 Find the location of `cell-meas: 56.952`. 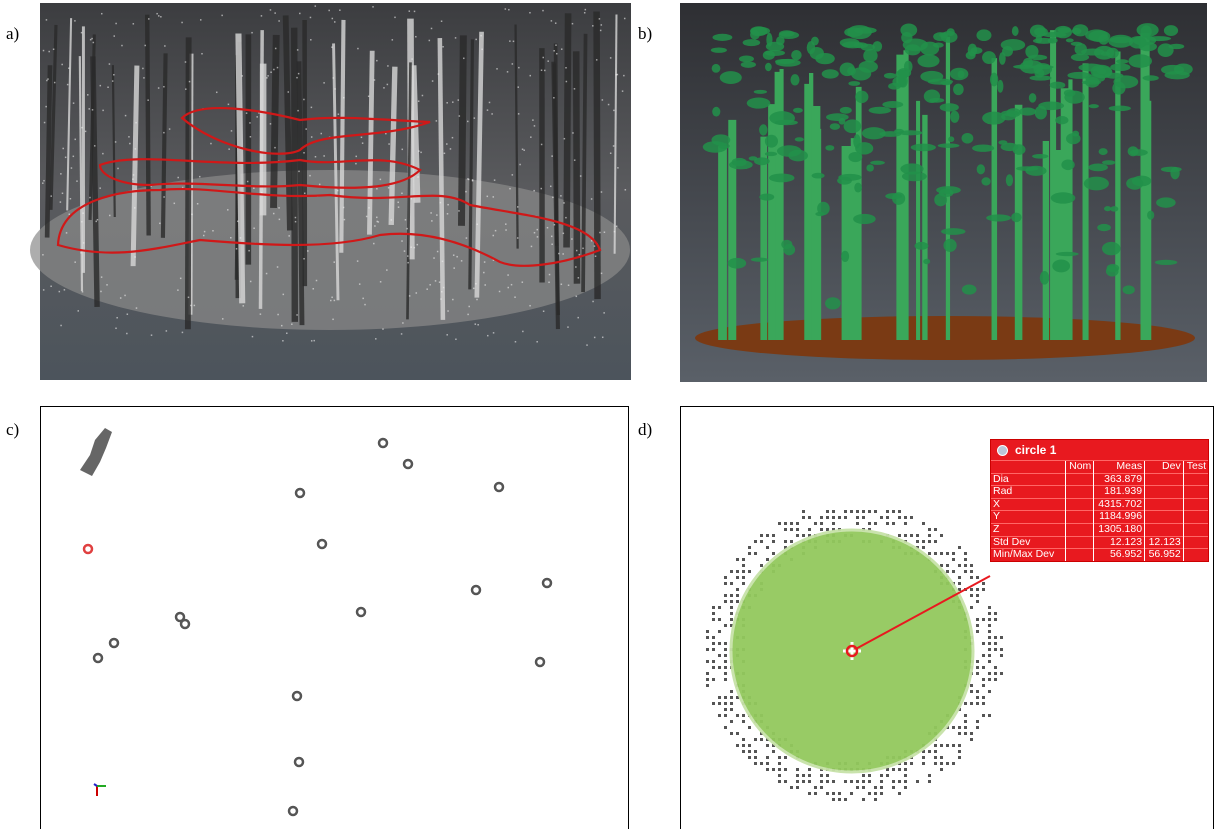

cell-meas: 56.952 is located at coordinates (1119, 554).